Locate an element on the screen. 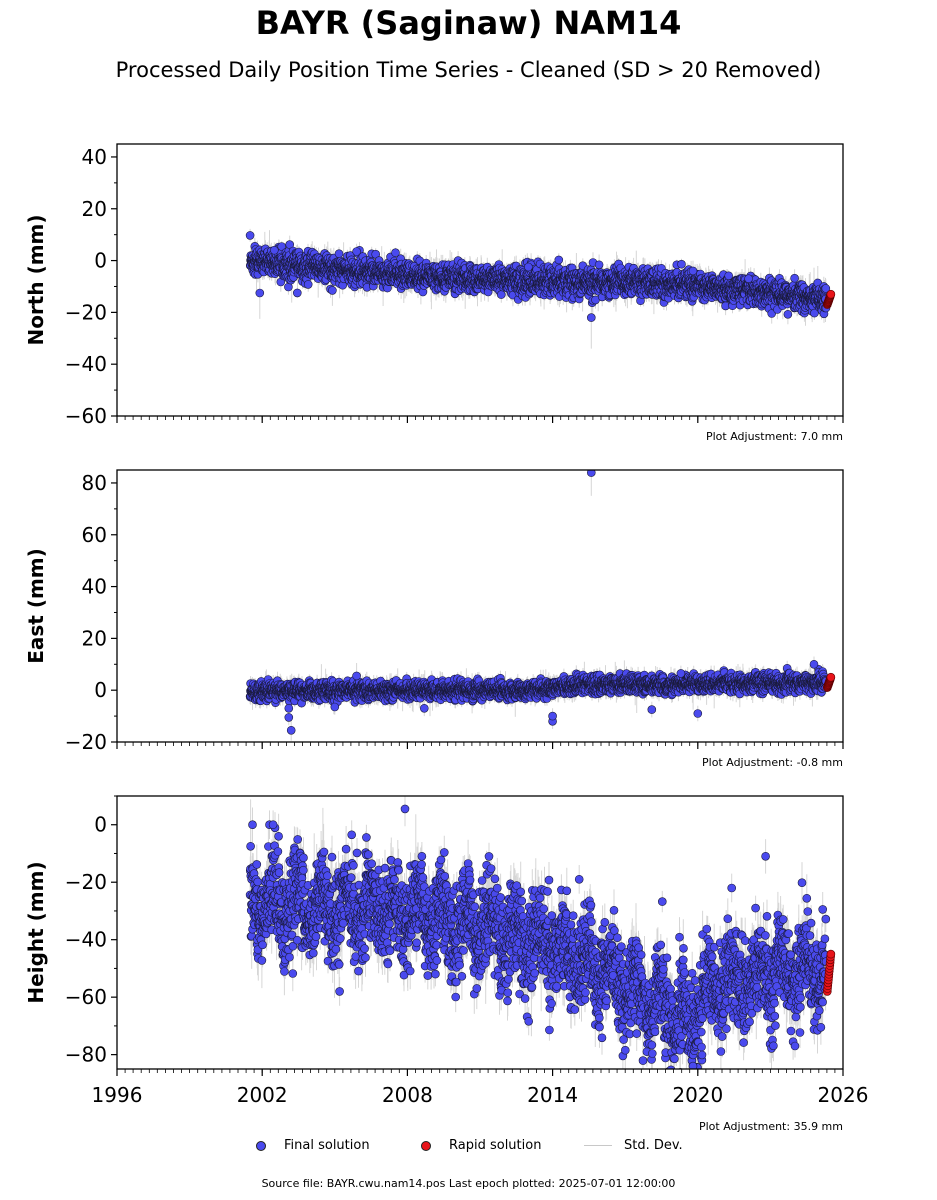 The height and width of the screenshot is (1200, 937). plot-adjustment-label: Plot Adjustment: 7.0 mm is located at coordinates (774, 436).